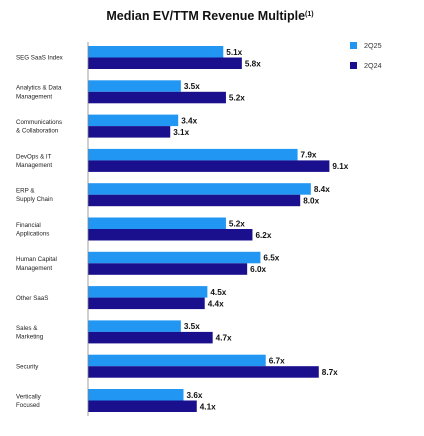 The width and height of the screenshot is (424, 436). Describe the element at coordinates (373, 65) in the screenshot. I see `legend-label-2q24: 2Q24` at that location.